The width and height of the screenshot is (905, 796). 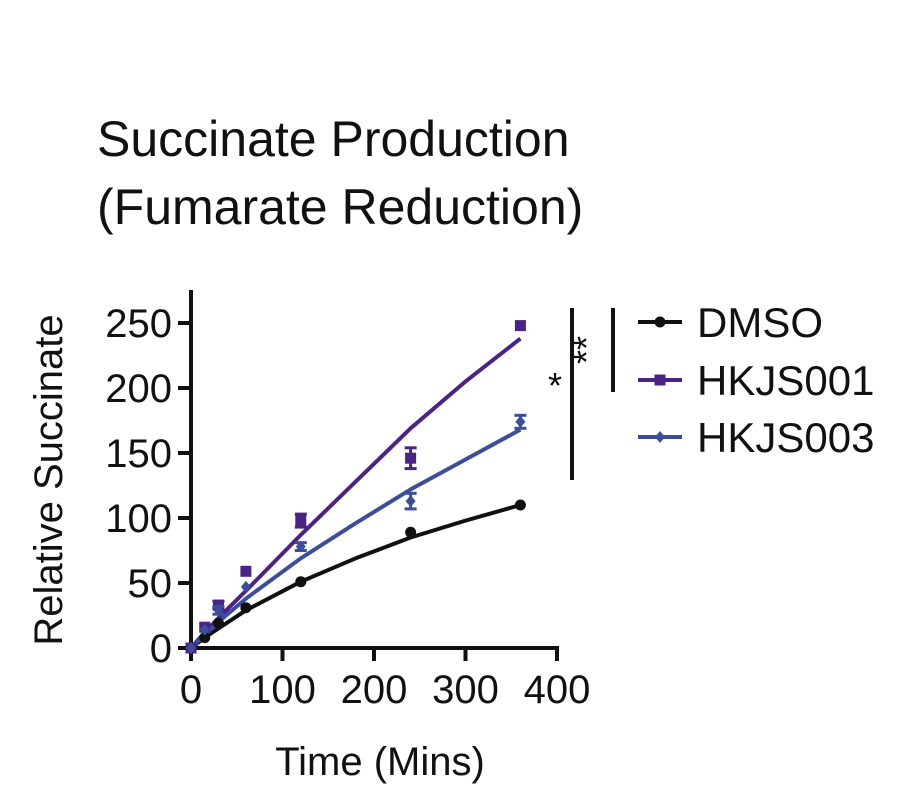 What do you see at coordinates (581, 394) in the screenshot?
I see `significance-annotations: * **` at bounding box center [581, 394].